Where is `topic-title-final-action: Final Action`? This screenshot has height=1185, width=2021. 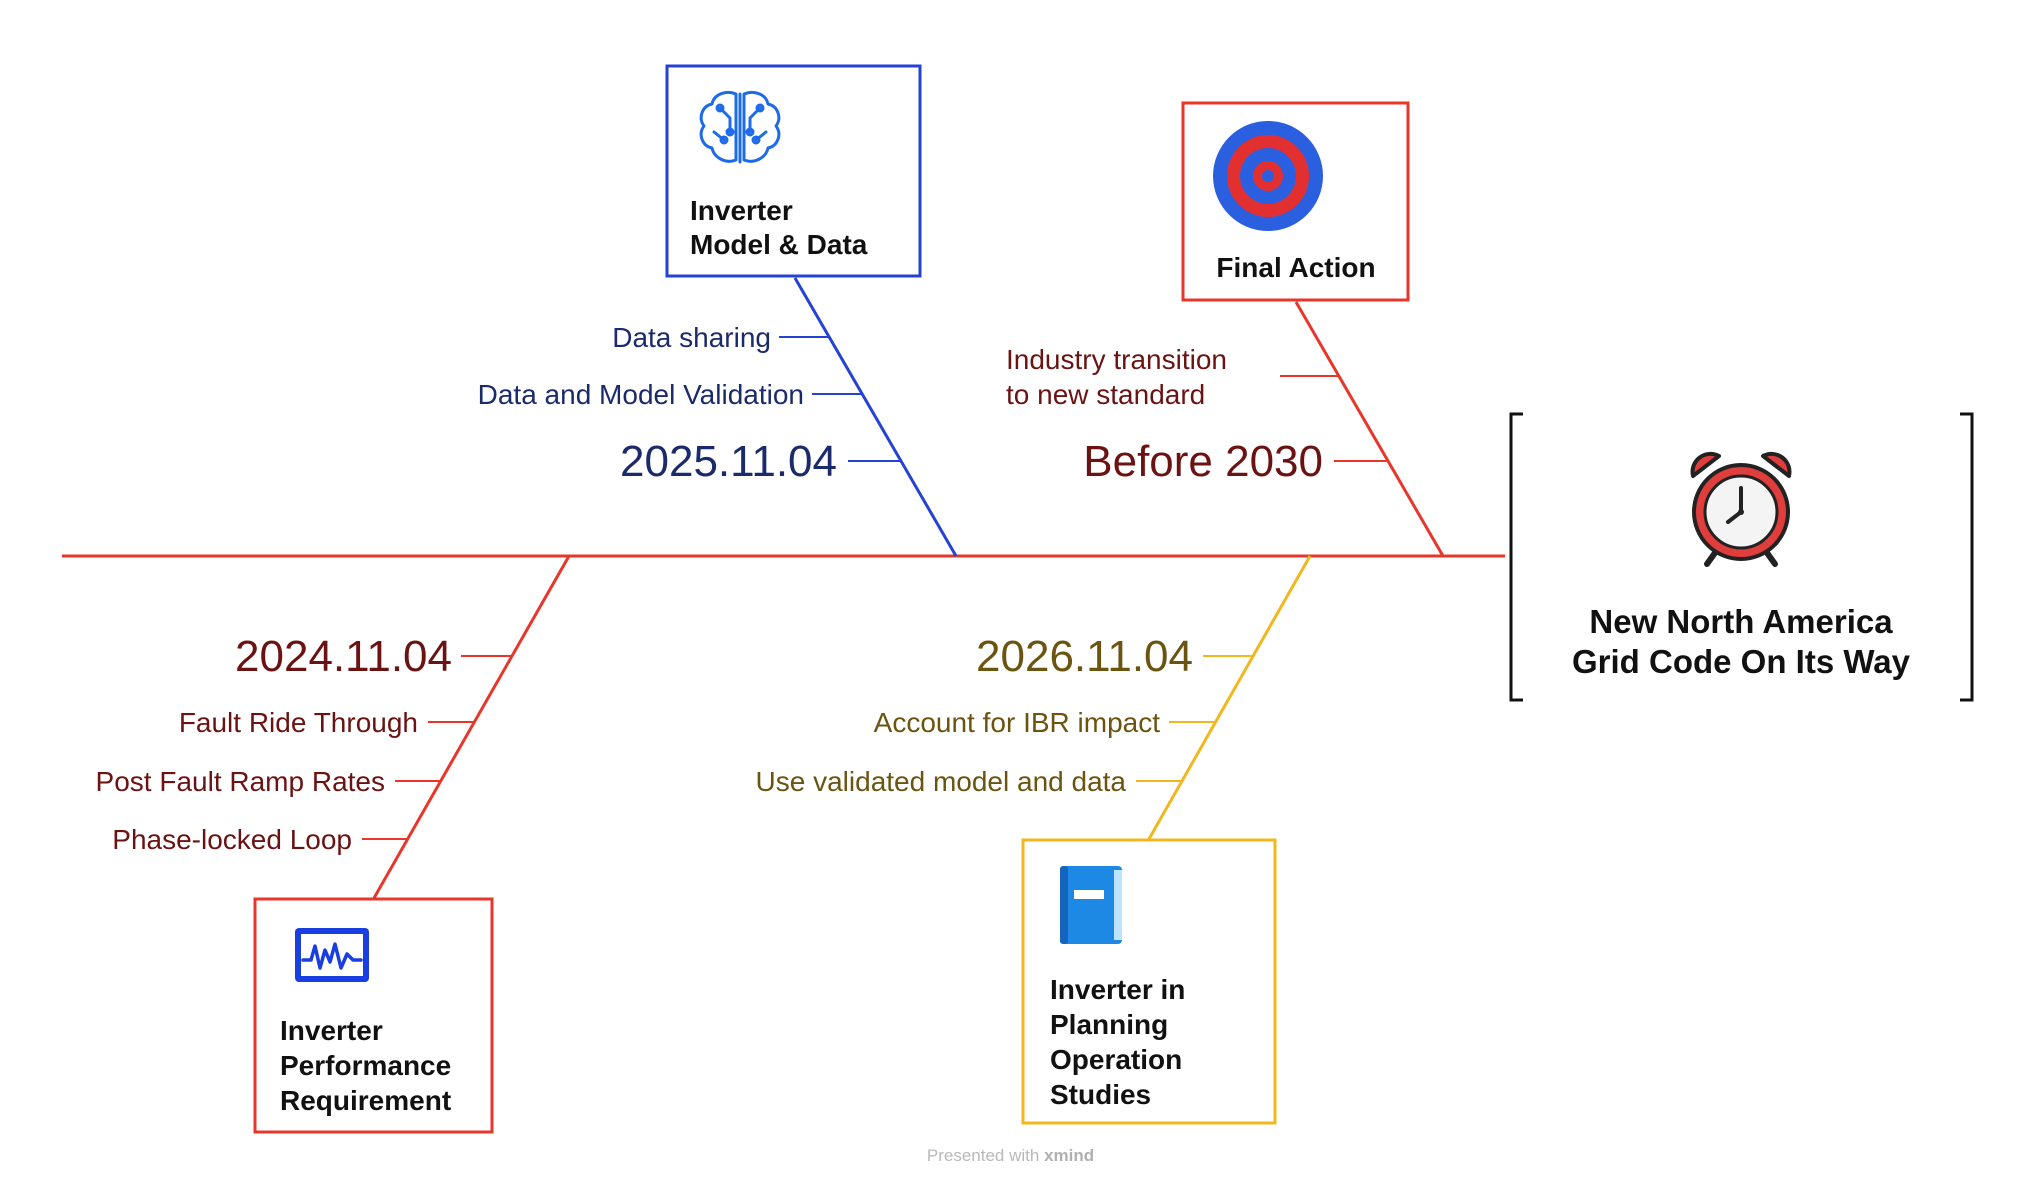
topic-title-final-action: Final Action is located at coordinates (1295, 267).